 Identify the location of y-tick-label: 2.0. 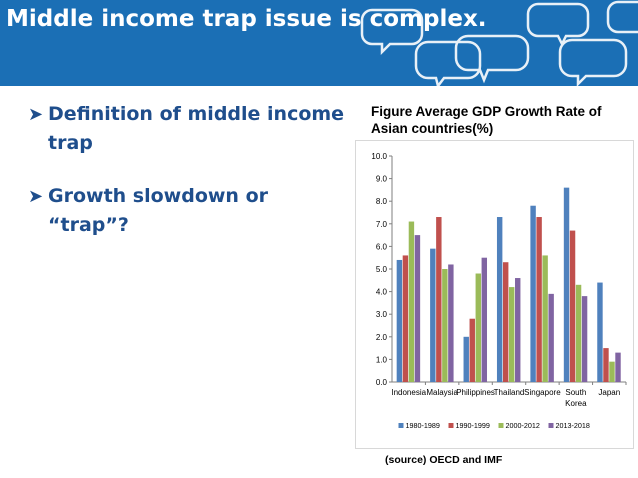
(382, 337).